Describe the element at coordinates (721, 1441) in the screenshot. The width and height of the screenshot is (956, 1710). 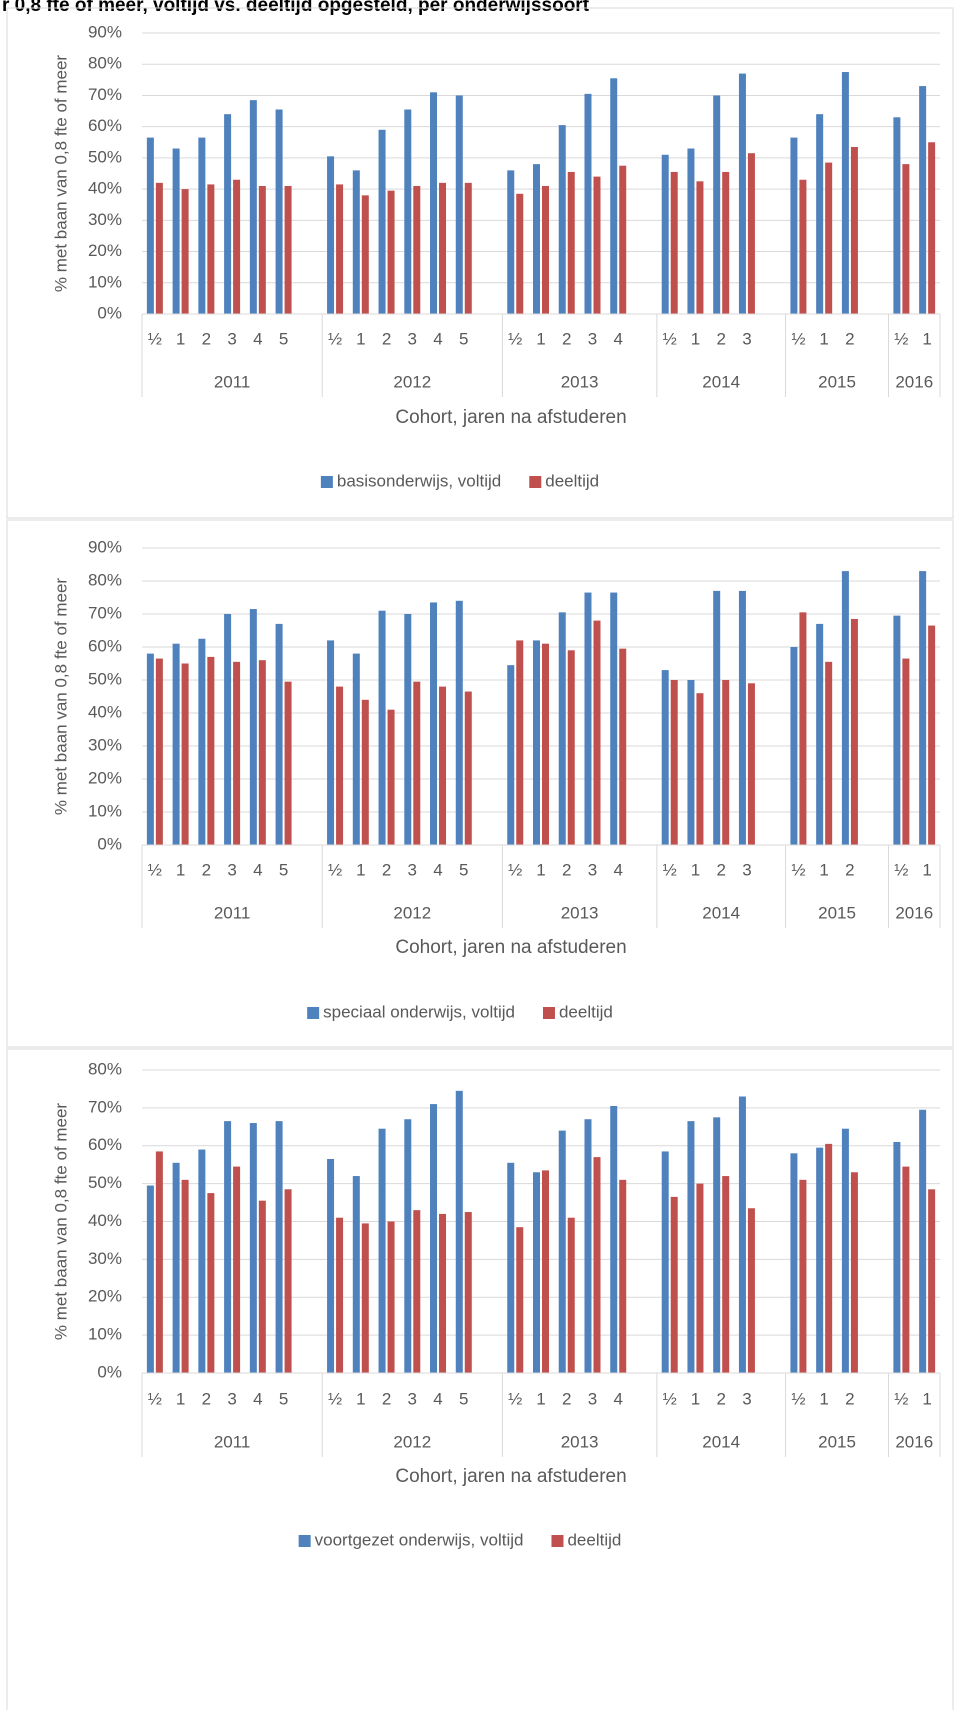
I see `x-group-label: 2014` at that location.